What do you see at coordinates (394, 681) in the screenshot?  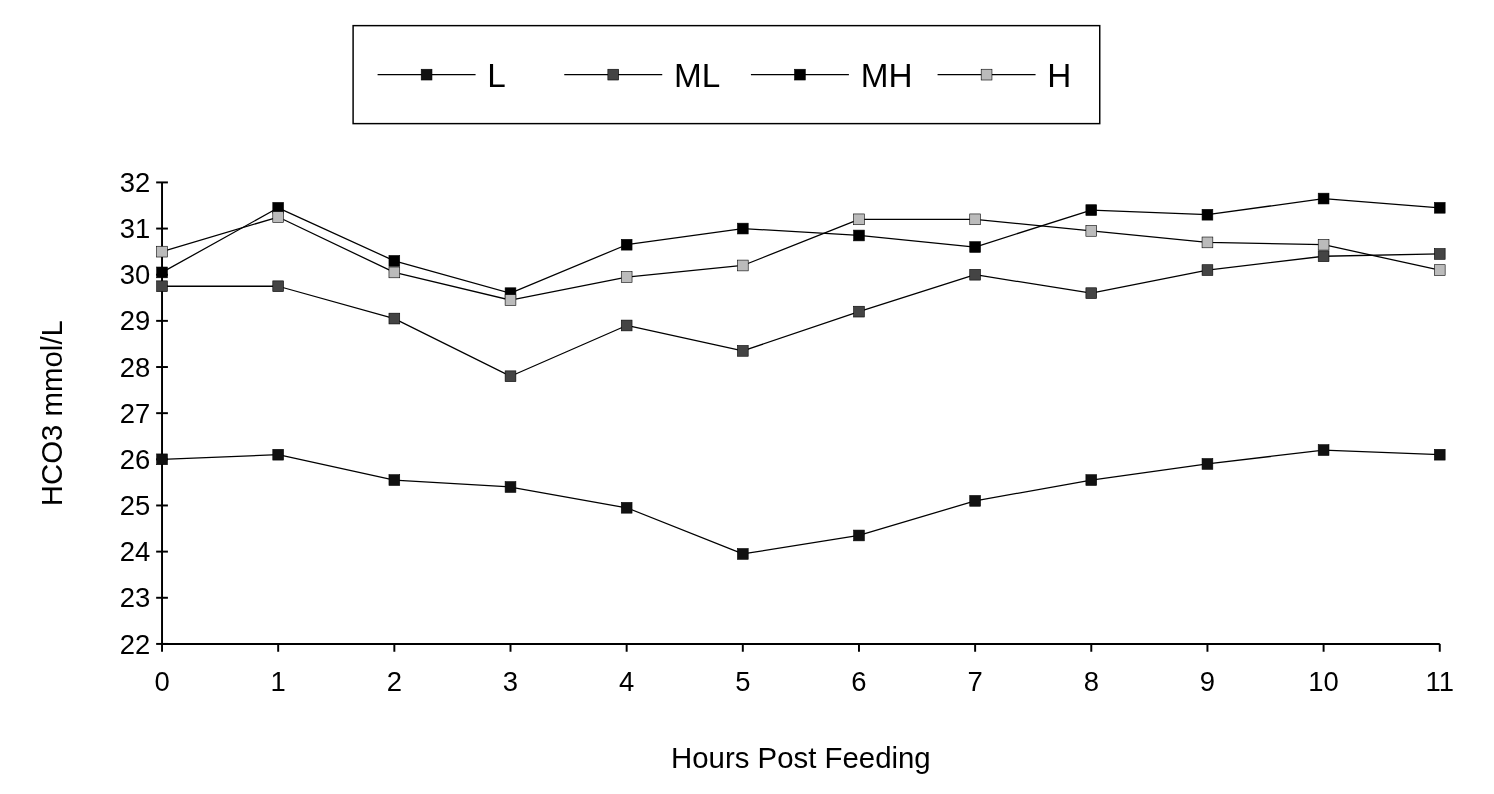 I see `x-tick-label: 2` at bounding box center [394, 681].